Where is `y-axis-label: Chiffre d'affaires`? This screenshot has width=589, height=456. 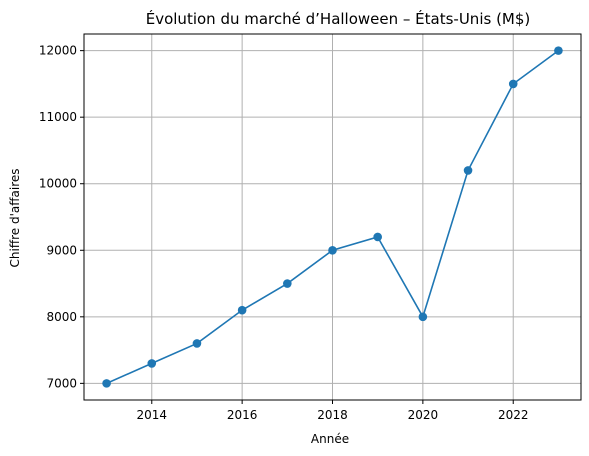 y-axis-label: Chiffre d'affaires is located at coordinates (15, 218).